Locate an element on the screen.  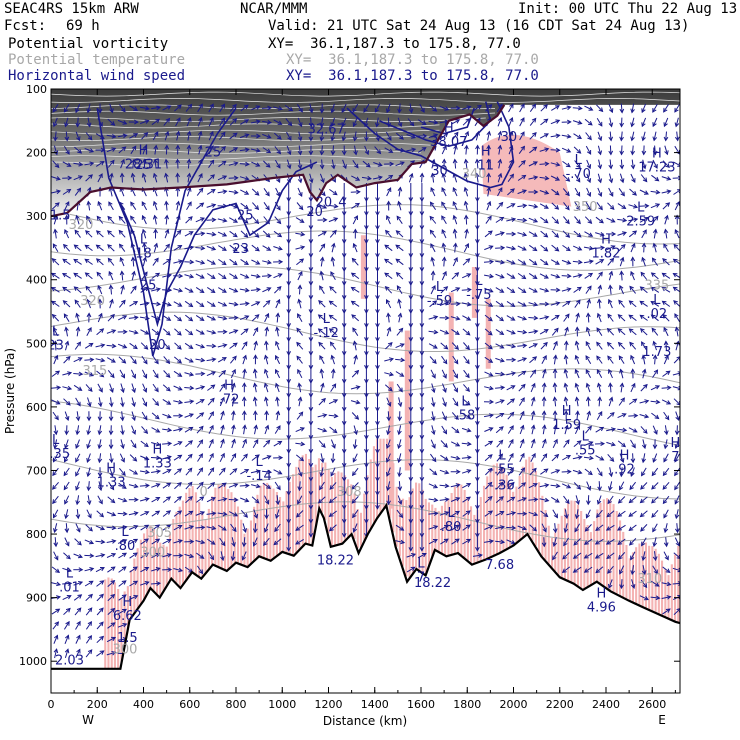
extremum-type: H is located at coordinates (127, 602).